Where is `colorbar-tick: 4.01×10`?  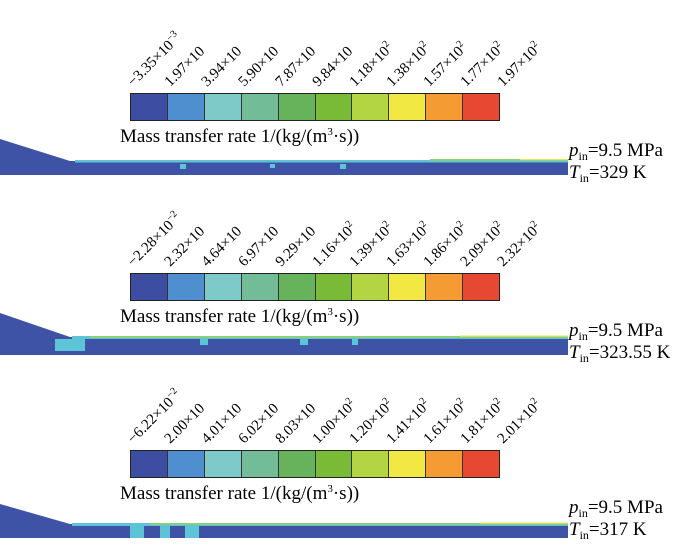
colorbar-tick: 4.01×10 is located at coordinates (222, 423).